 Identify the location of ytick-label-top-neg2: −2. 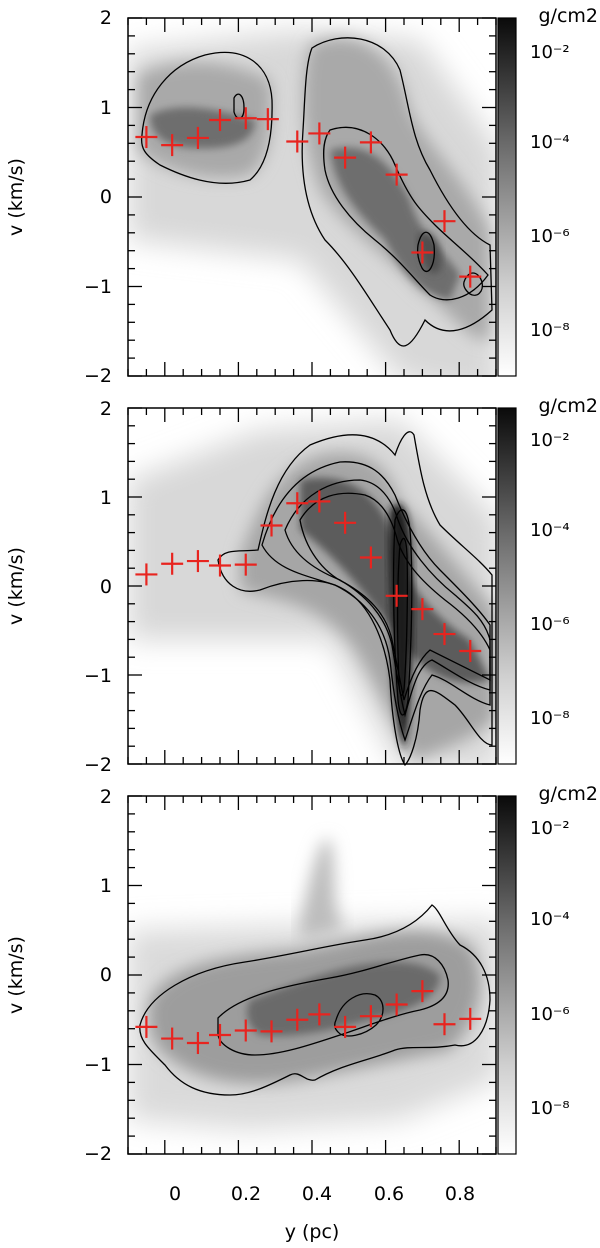
(98, 376).